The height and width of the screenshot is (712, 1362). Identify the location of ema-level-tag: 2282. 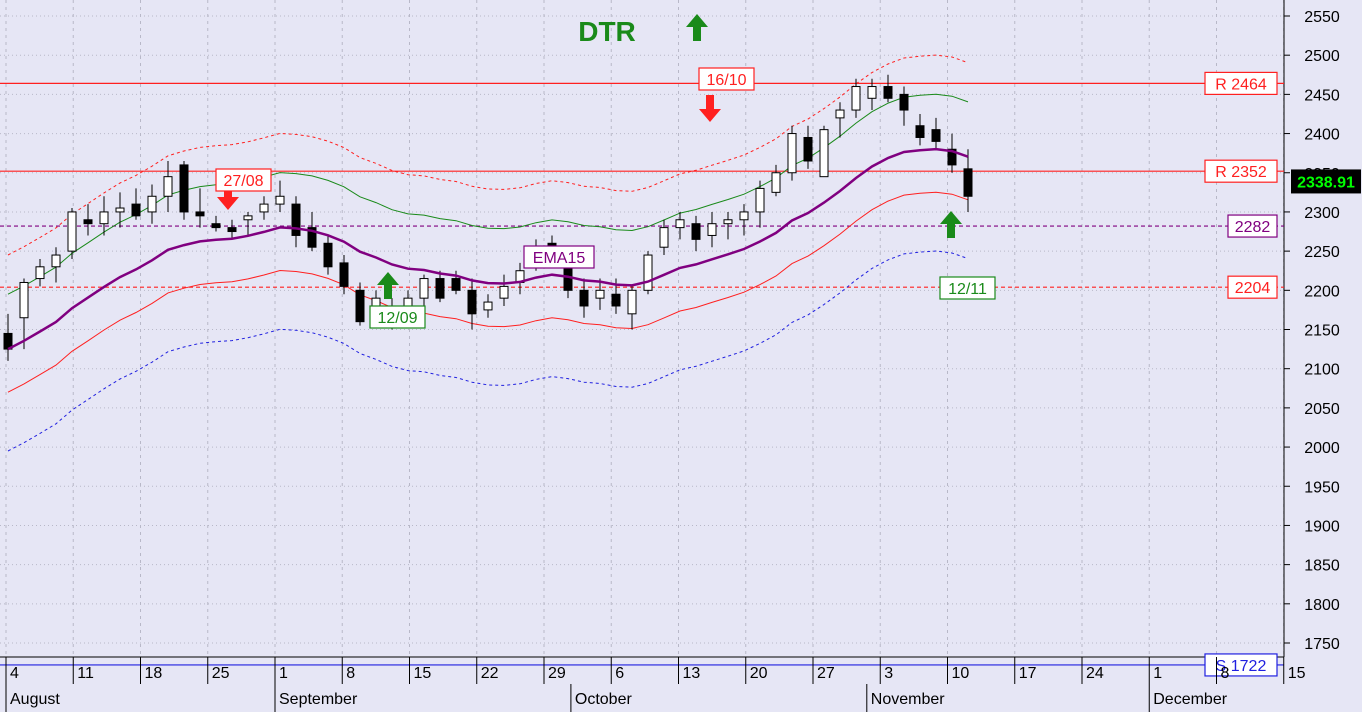
(1253, 227).